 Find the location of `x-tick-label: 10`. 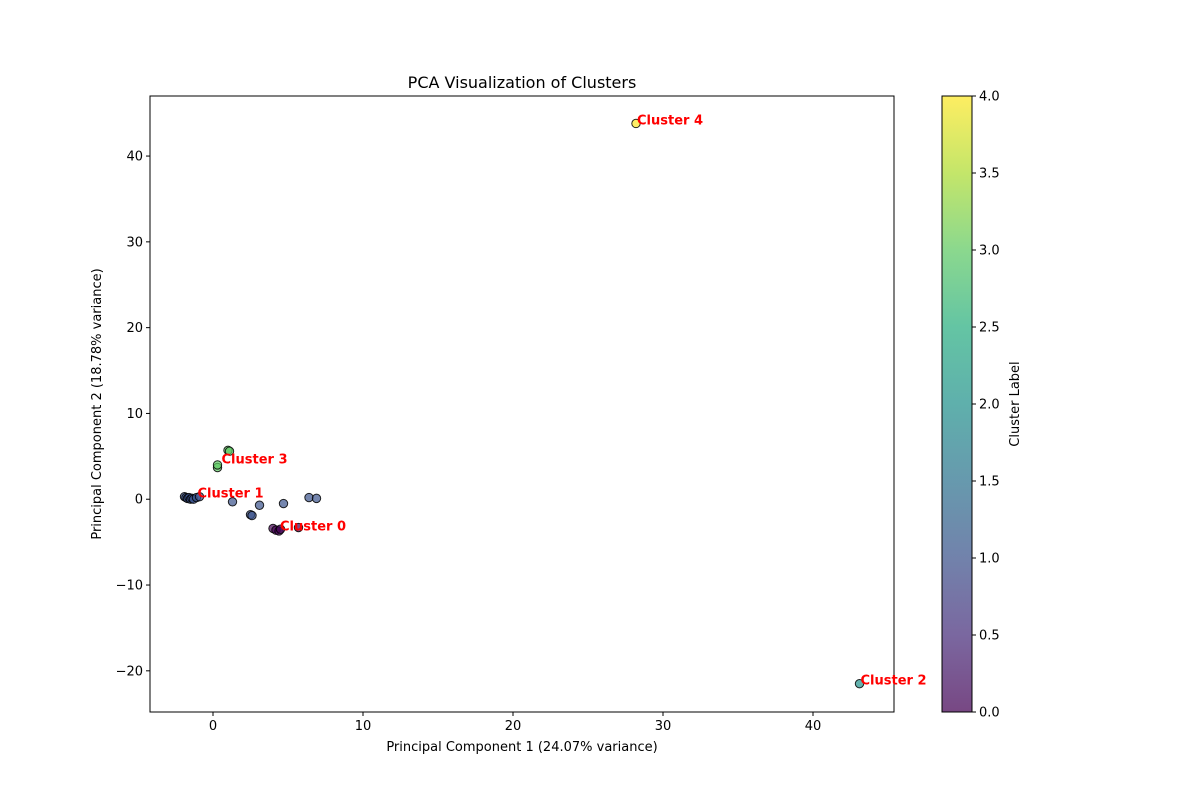

x-tick-label: 10 is located at coordinates (363, 726).